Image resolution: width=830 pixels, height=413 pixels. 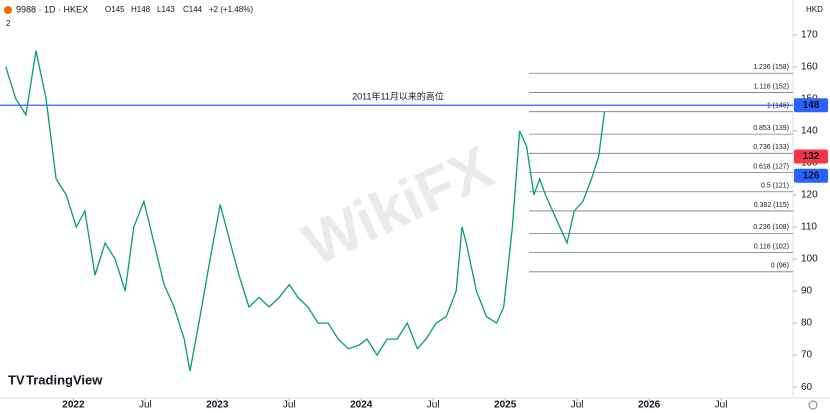 I want to click on ohlc-value: O145, so click(x=115, y=9).